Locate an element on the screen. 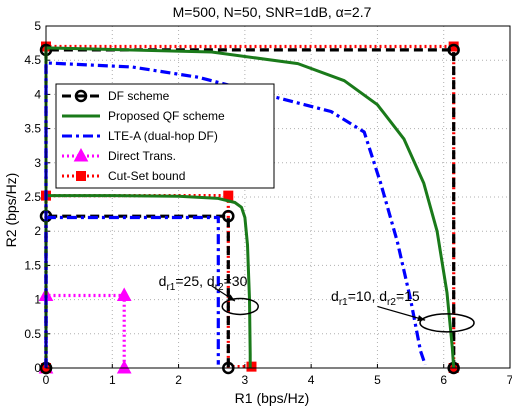 The height and width of the screenshot is (410, 512). annotation-part: =25, d is located at coordinates (194, 281).